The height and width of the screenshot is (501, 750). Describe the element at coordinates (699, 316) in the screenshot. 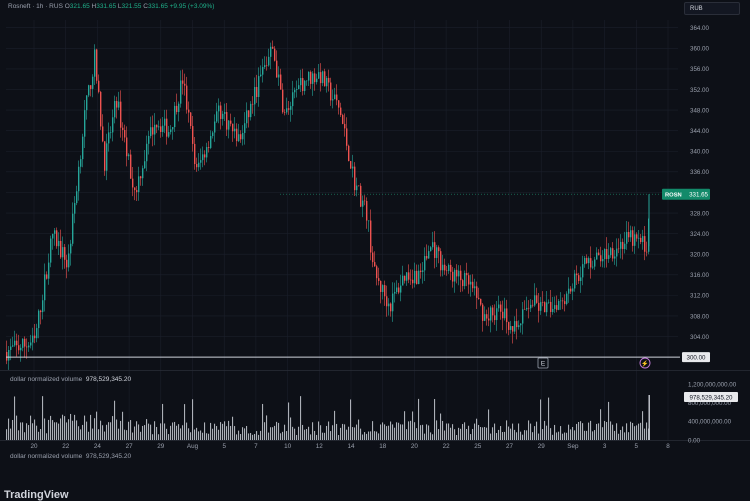

I see `y-tick-label: 308.00` at that location.